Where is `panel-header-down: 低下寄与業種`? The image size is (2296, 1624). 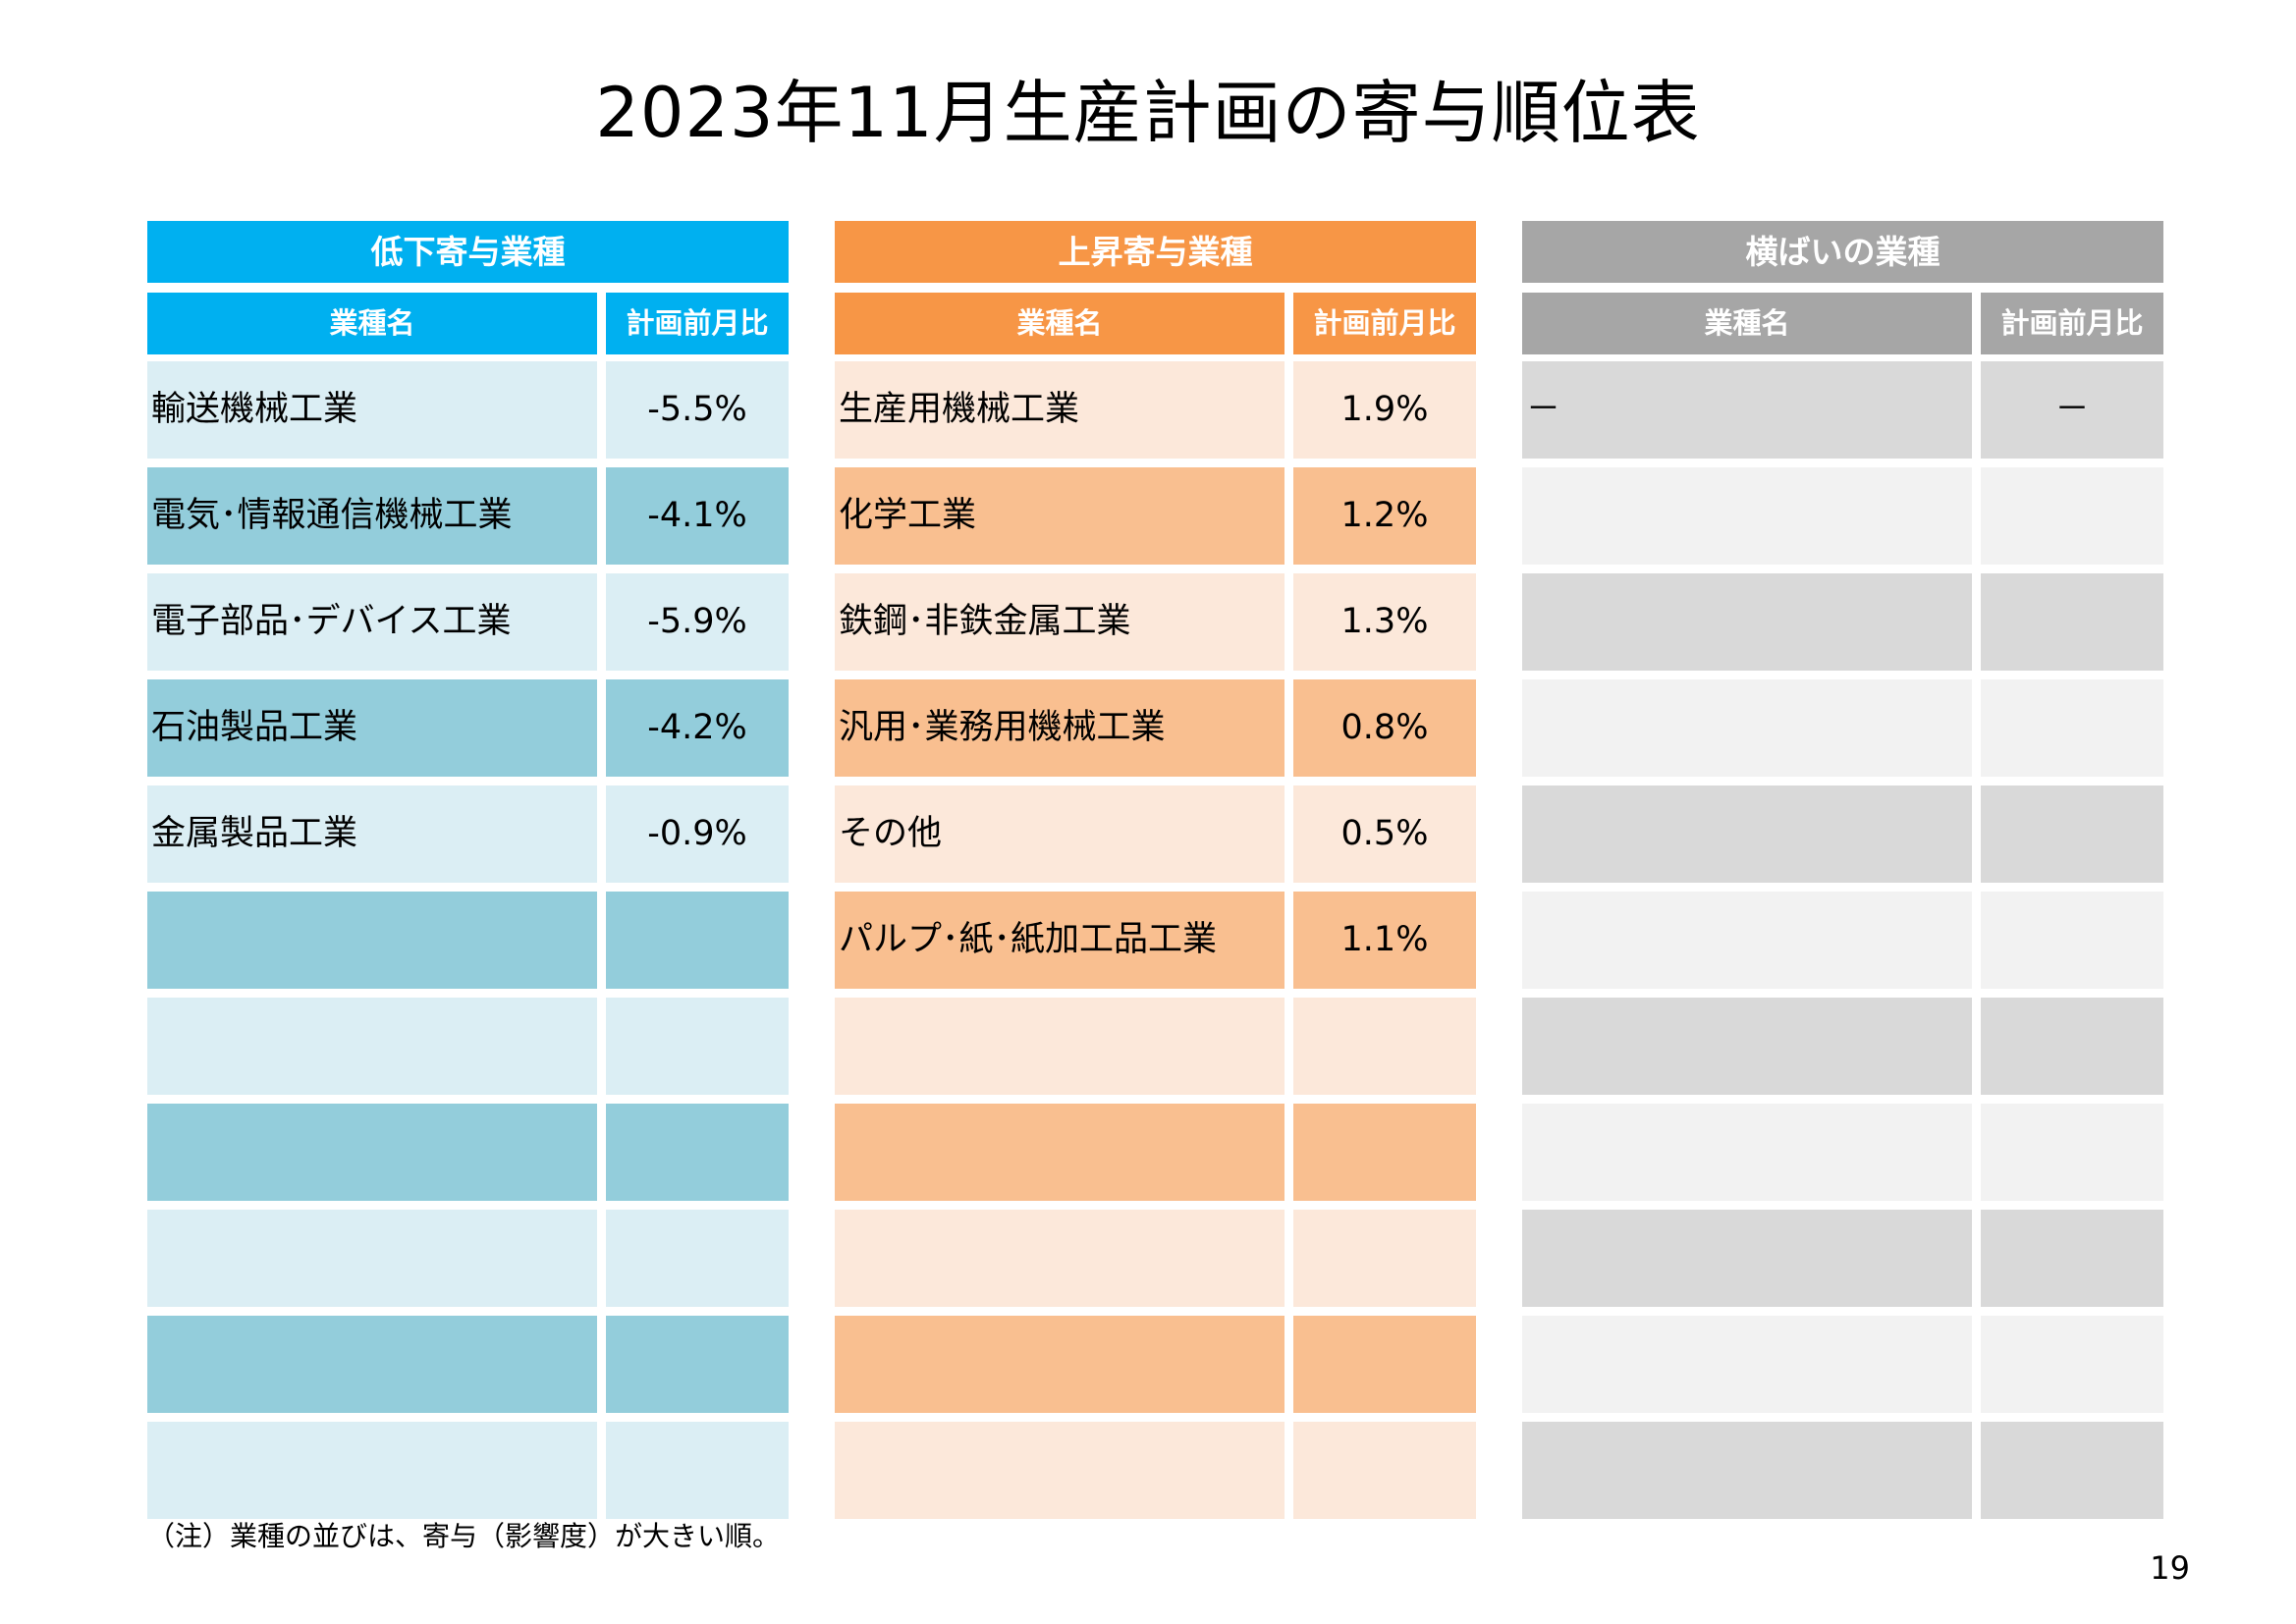
panel-header-down: 低下寄与業種 is located at coordinates (468, 252).